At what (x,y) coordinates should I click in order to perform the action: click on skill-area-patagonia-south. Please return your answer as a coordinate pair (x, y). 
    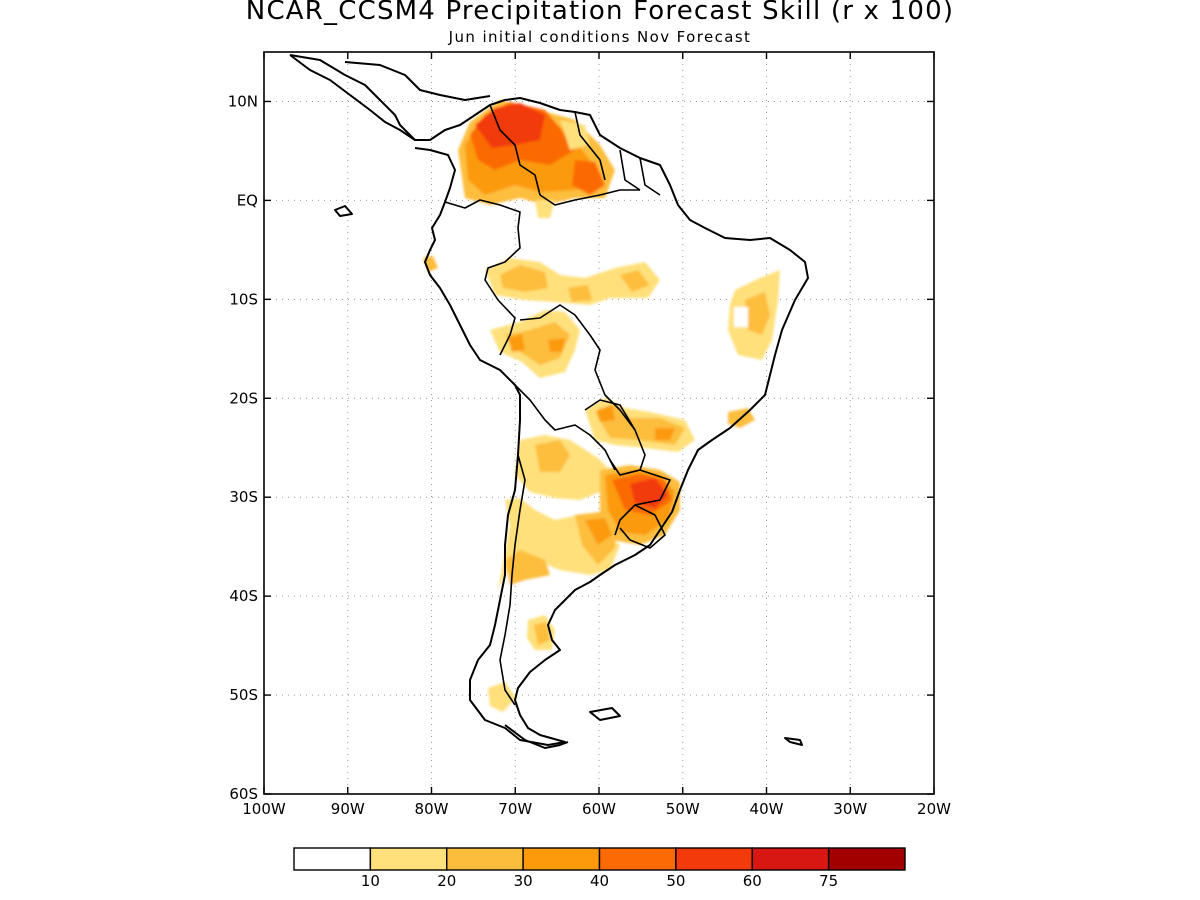
    Looking at the image, I should click on (502, 697).